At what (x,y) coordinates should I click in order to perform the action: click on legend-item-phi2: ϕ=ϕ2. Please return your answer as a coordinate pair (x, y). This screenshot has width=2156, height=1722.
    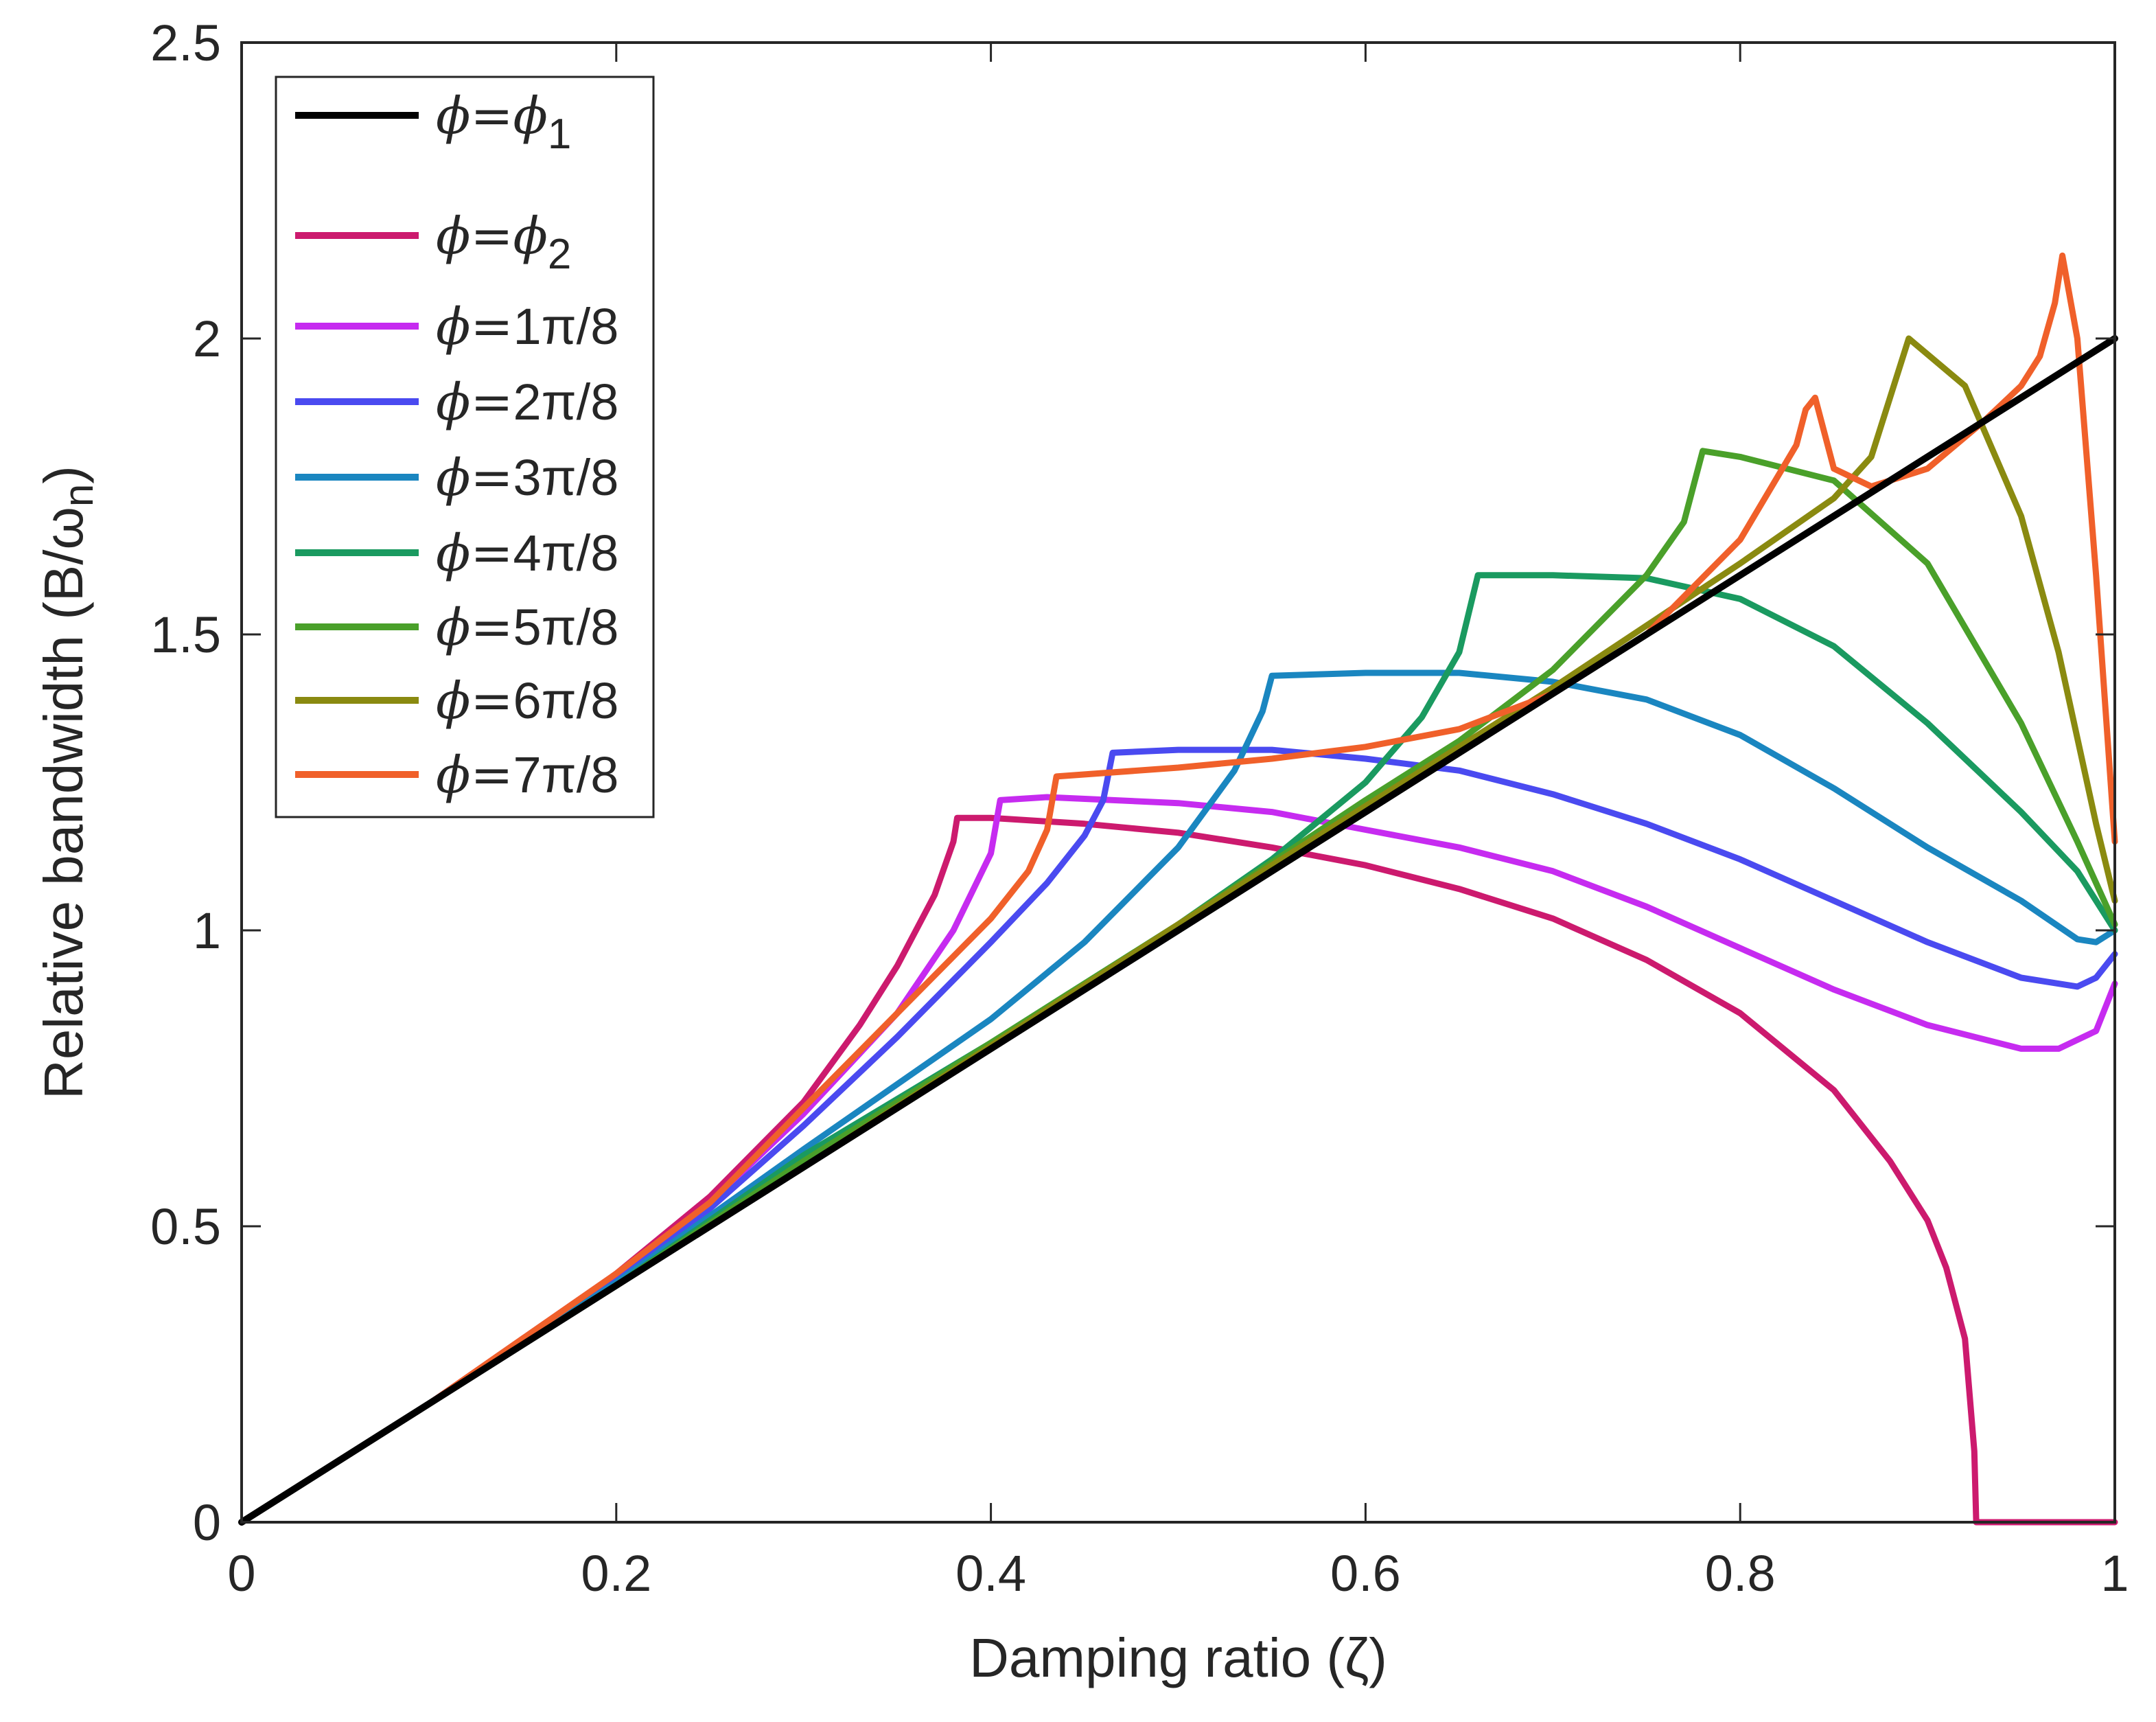
    Looking at the image, I should click on (433, 242).